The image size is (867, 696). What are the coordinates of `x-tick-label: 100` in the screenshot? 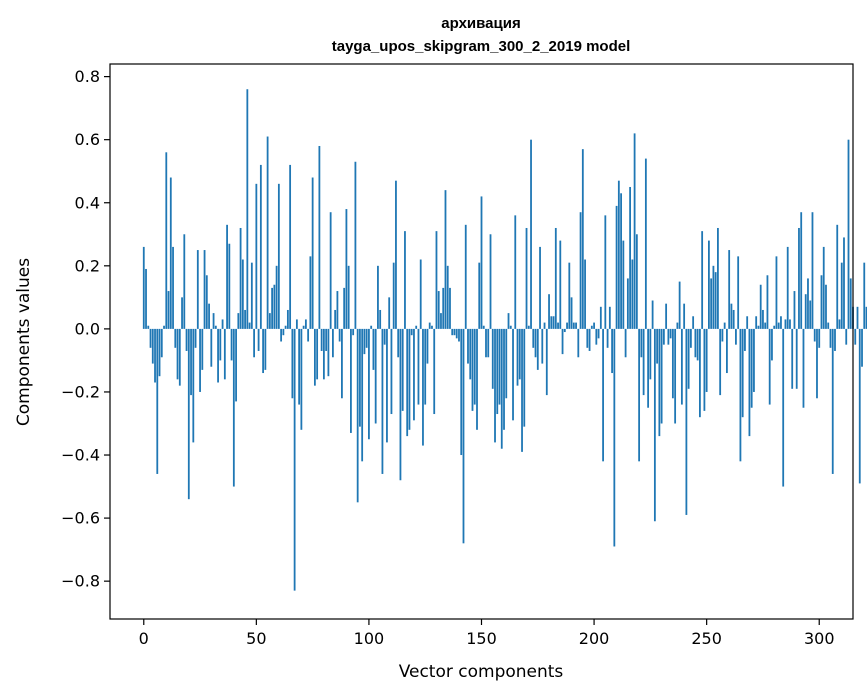 It's located at (369, 638).